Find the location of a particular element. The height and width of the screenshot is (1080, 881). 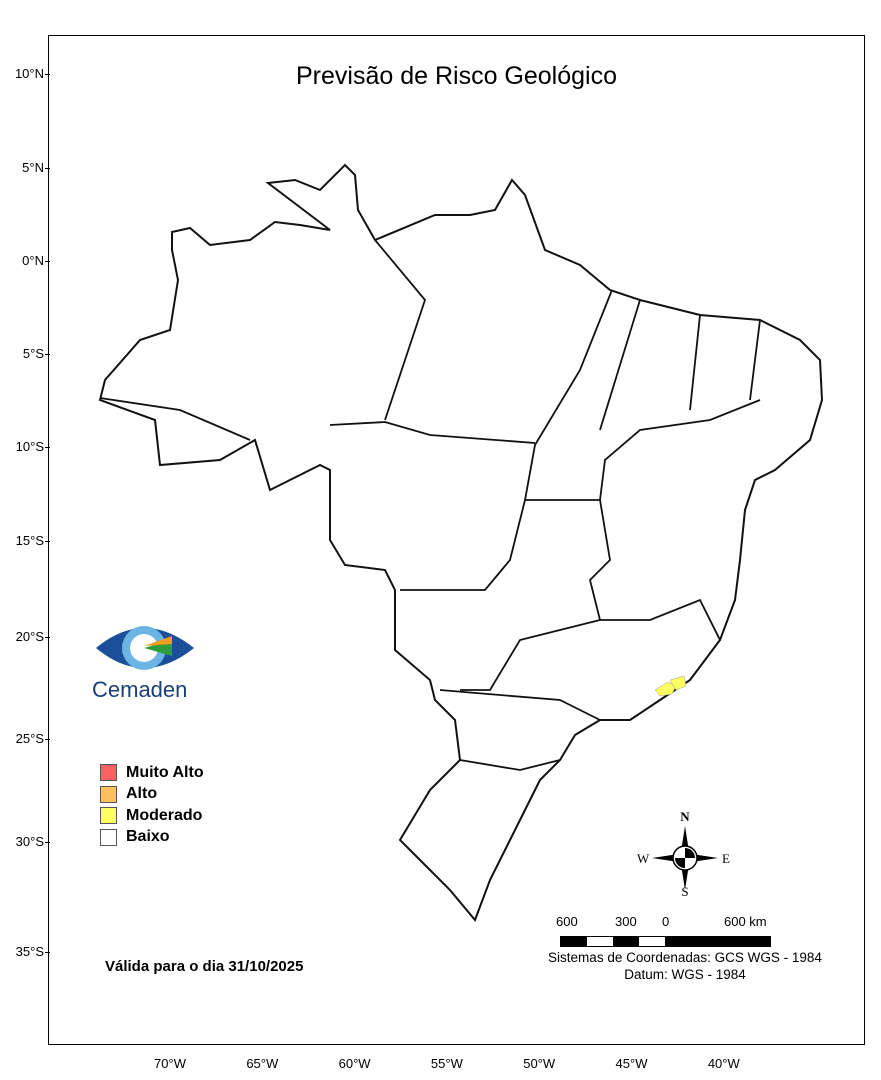

cemaden-logo is located at coordinates (145, 648).